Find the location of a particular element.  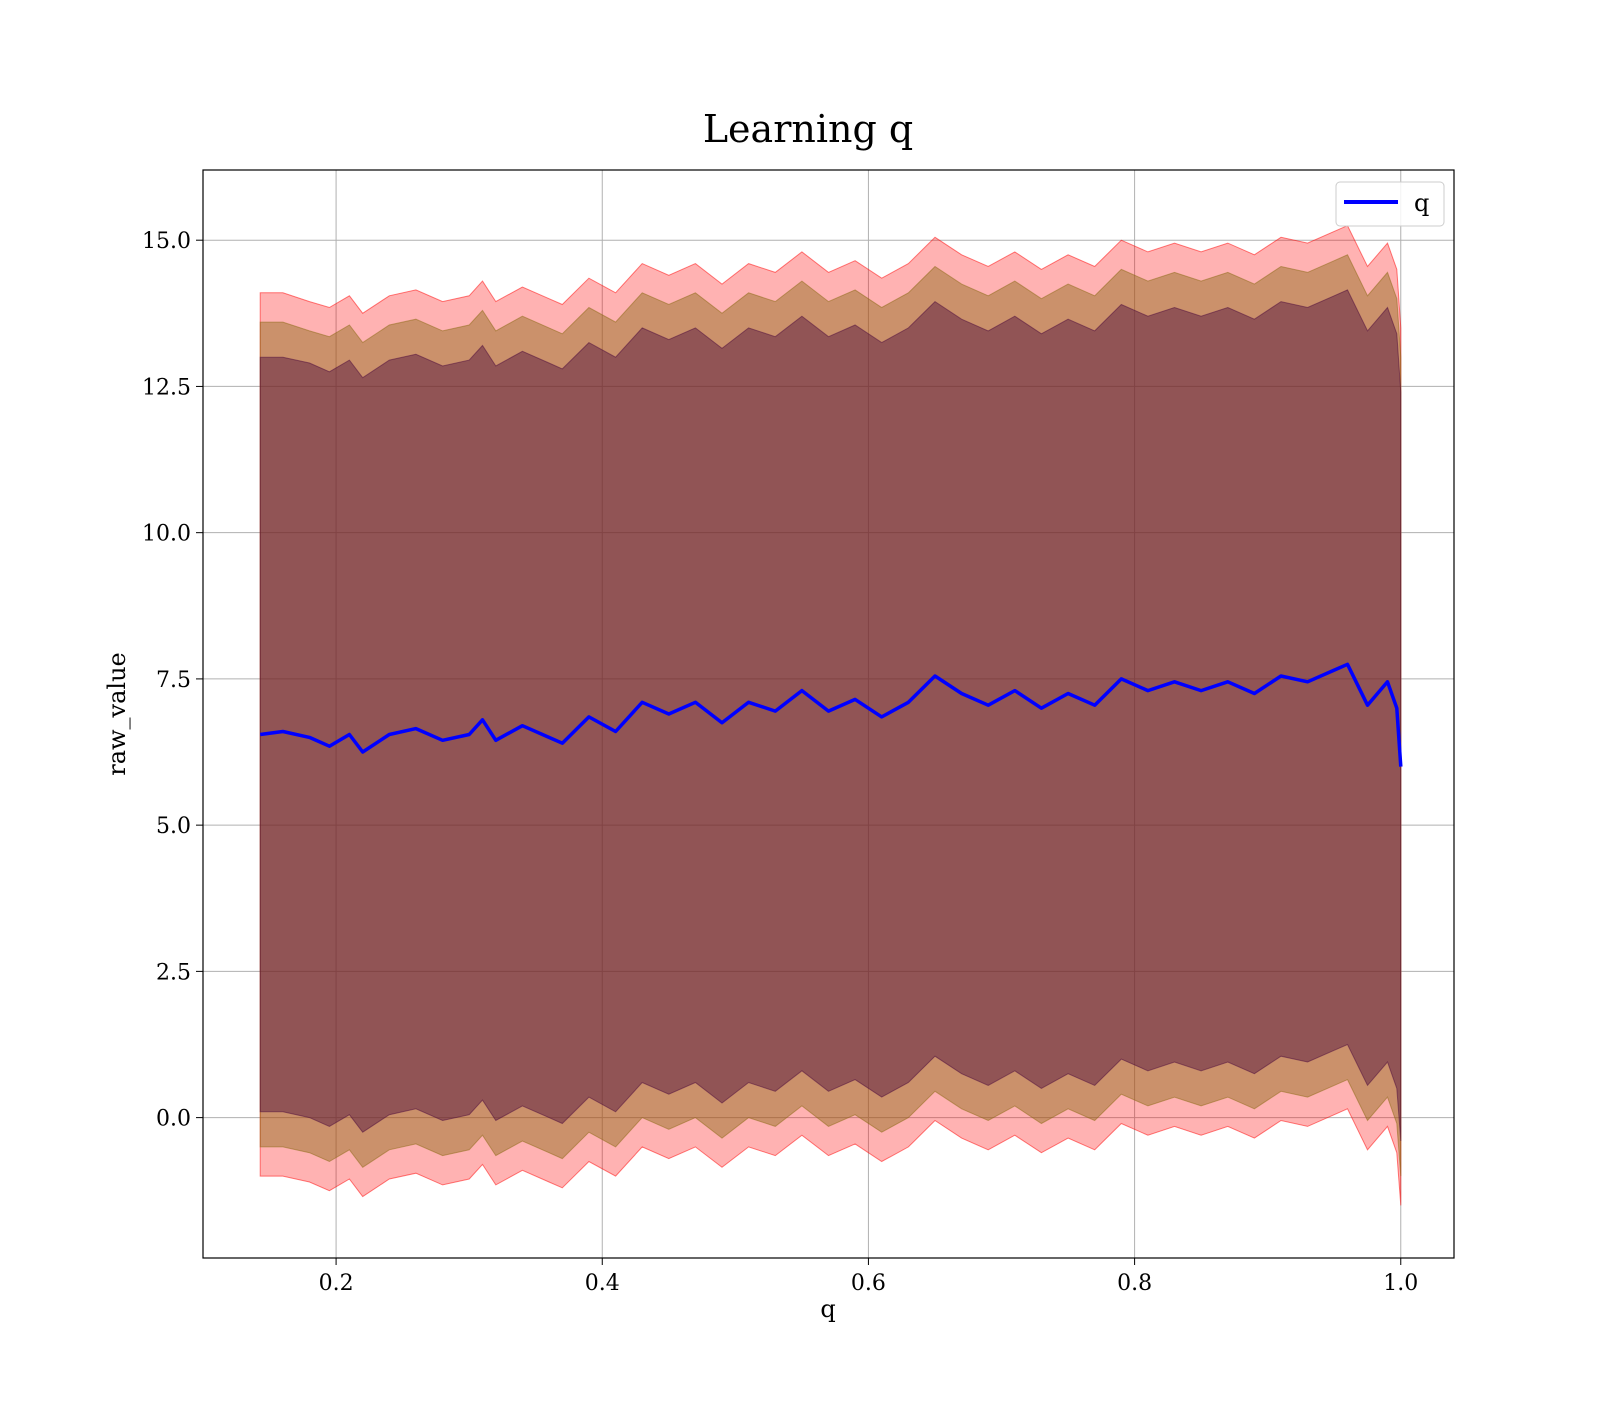

legend-label-q: q is located at coordinates (1421, 203).